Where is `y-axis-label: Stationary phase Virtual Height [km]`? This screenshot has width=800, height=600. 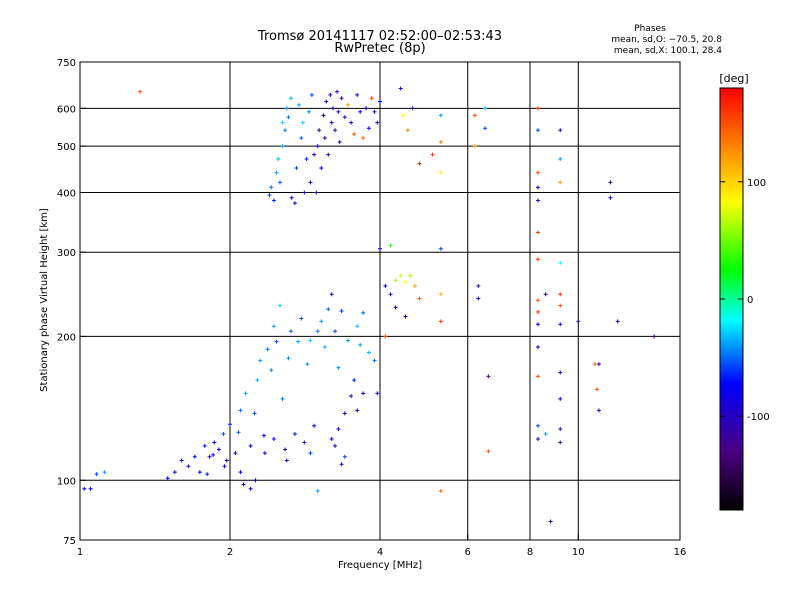
y-axis-label: Stationary phase Virtual Height [km] is located at coordinates (44, 300).